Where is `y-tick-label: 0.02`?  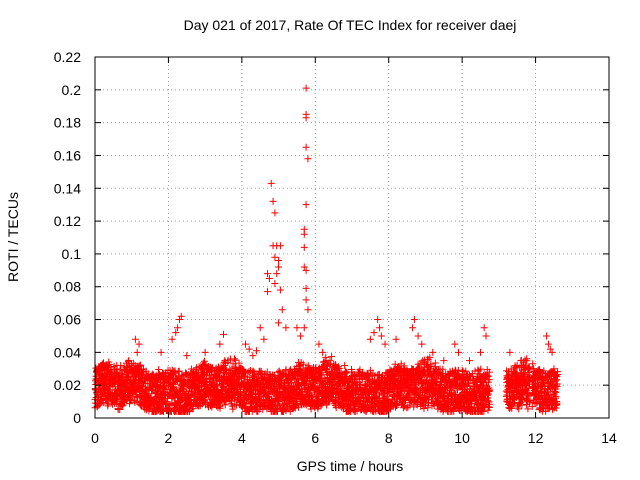 y-tick-label: 0.02 is located at coordinates (67, 385).